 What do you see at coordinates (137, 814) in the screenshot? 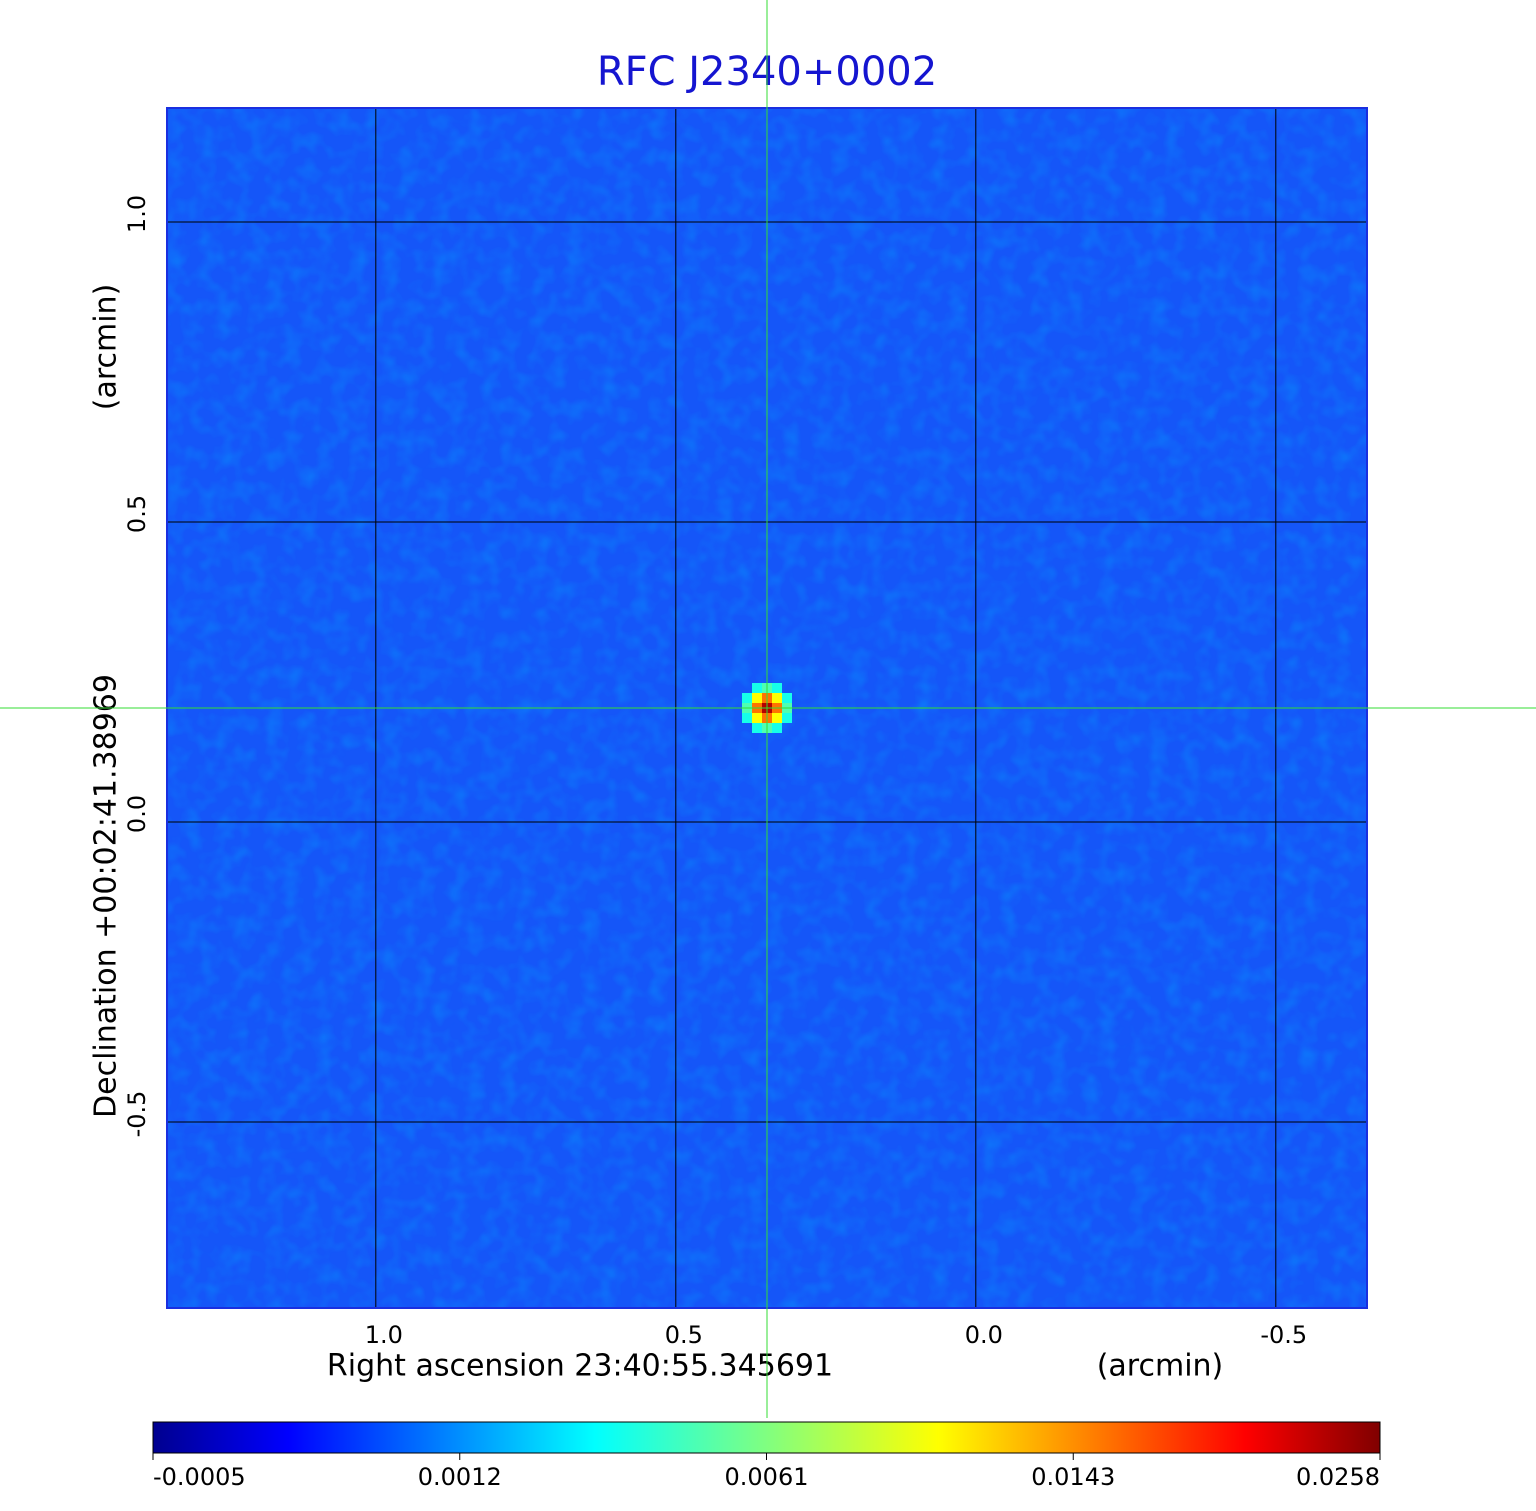
I see `y-tick-label: 0.0` at bounding box center [137, 814].